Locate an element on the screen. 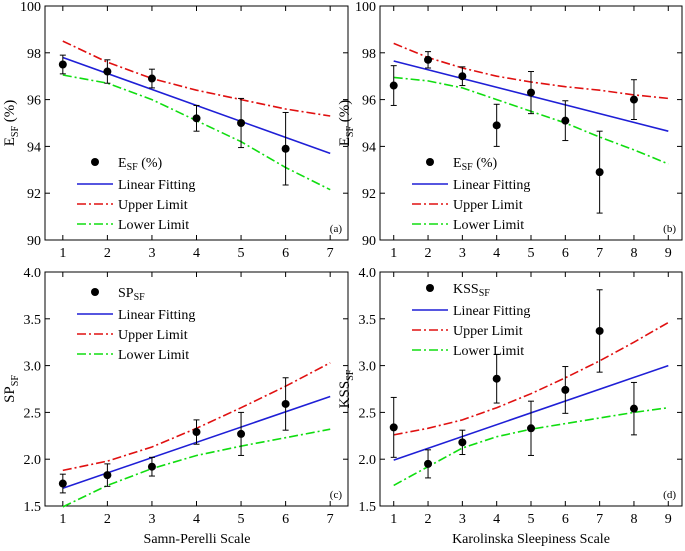 The height and width of the screenshot is (551, 685). y-tick-label: 100 is located at coordinates (30, 7).